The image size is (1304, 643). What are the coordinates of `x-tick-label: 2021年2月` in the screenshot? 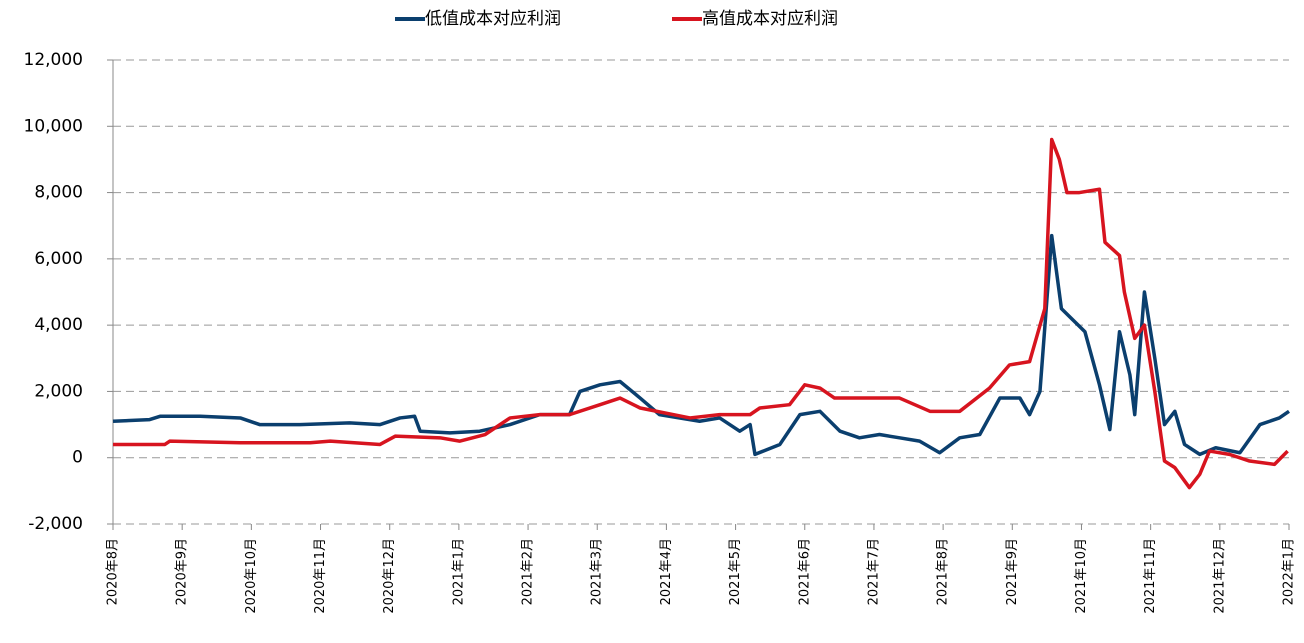 It's located at (528, 571).